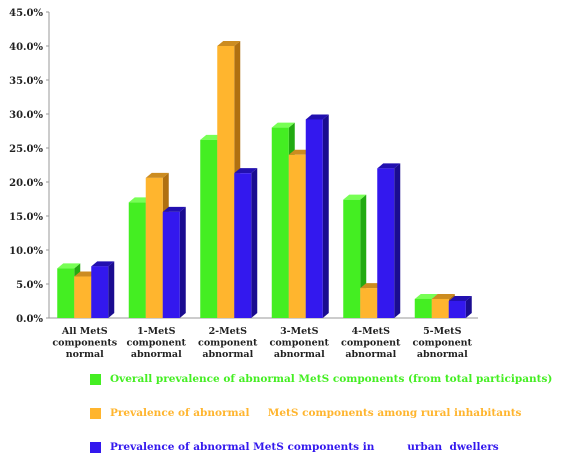  What do you see at coordinates (95, 447) in the screenshot?
I see `legend-swatch-urban` at bounding box center [95, 447].